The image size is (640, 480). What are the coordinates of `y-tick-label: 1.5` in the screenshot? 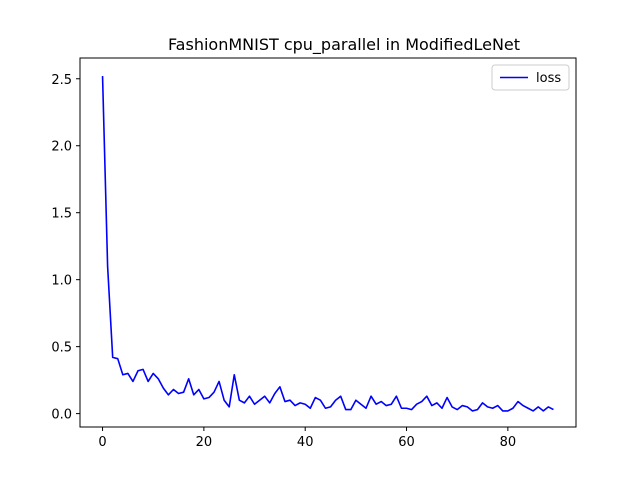 It's located at (61, 214).